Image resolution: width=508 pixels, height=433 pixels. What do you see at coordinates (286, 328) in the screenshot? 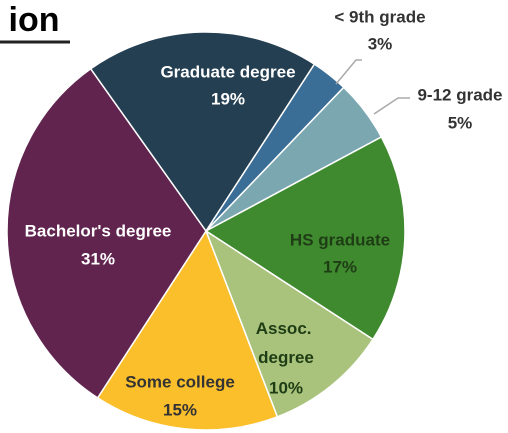
I see `category-line: Assoc.` at bounding box center [286, 328].